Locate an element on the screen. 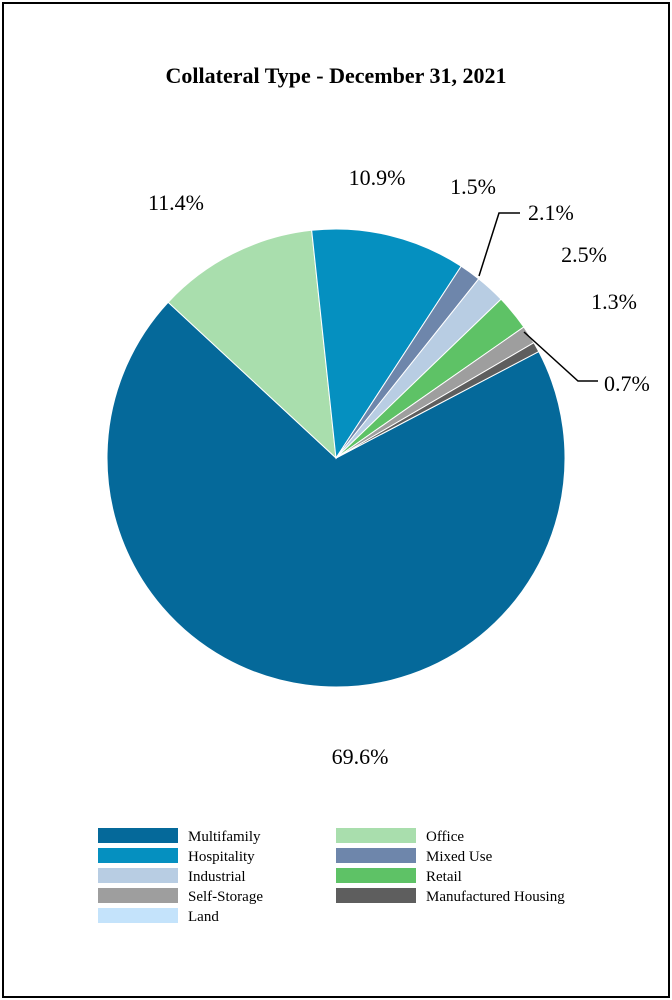  legend-item-mixed-use: Mixed Use is located at coordinates (414, 856).